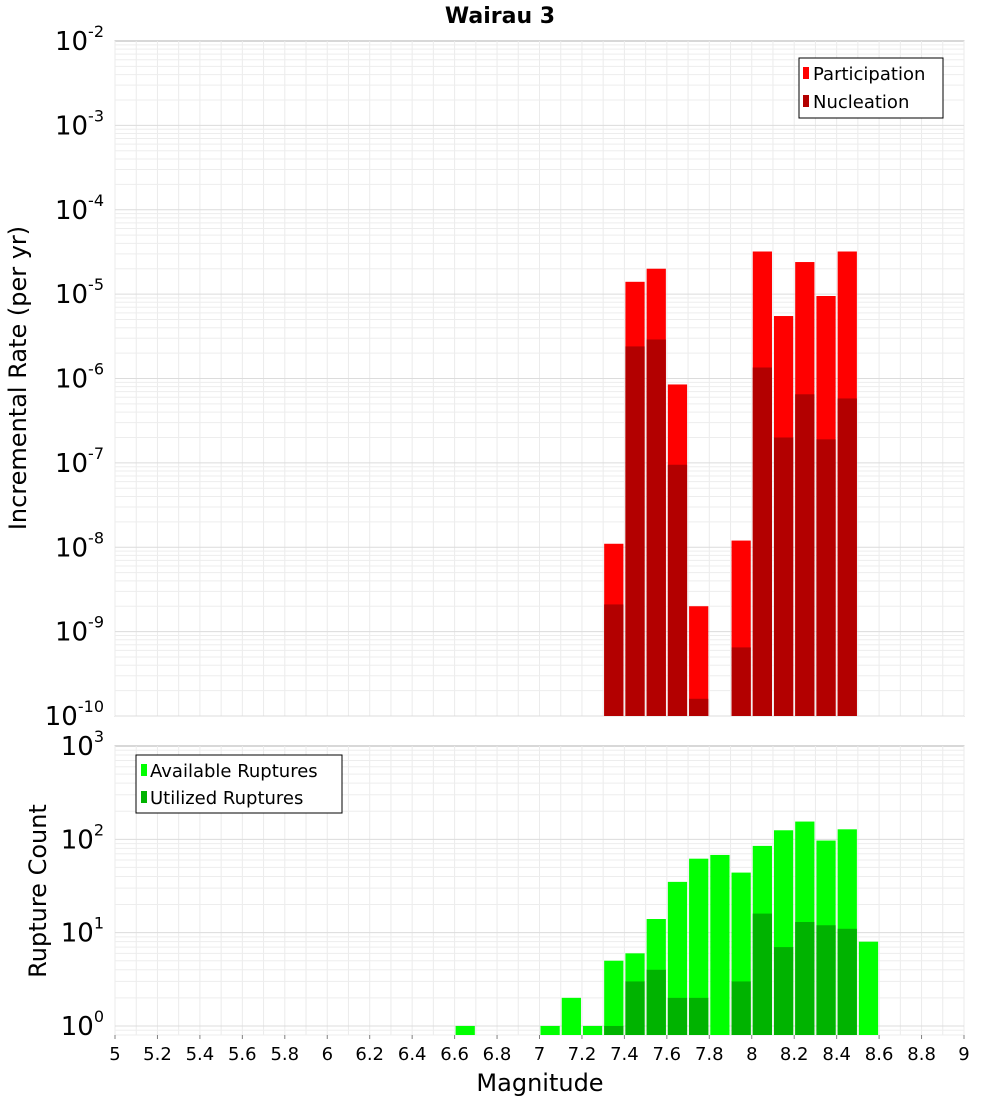  What do you see at coordinates (751, 1054) in the screenshot?
I see `x-tick-label: 8` at bounding box center [751, 1054].